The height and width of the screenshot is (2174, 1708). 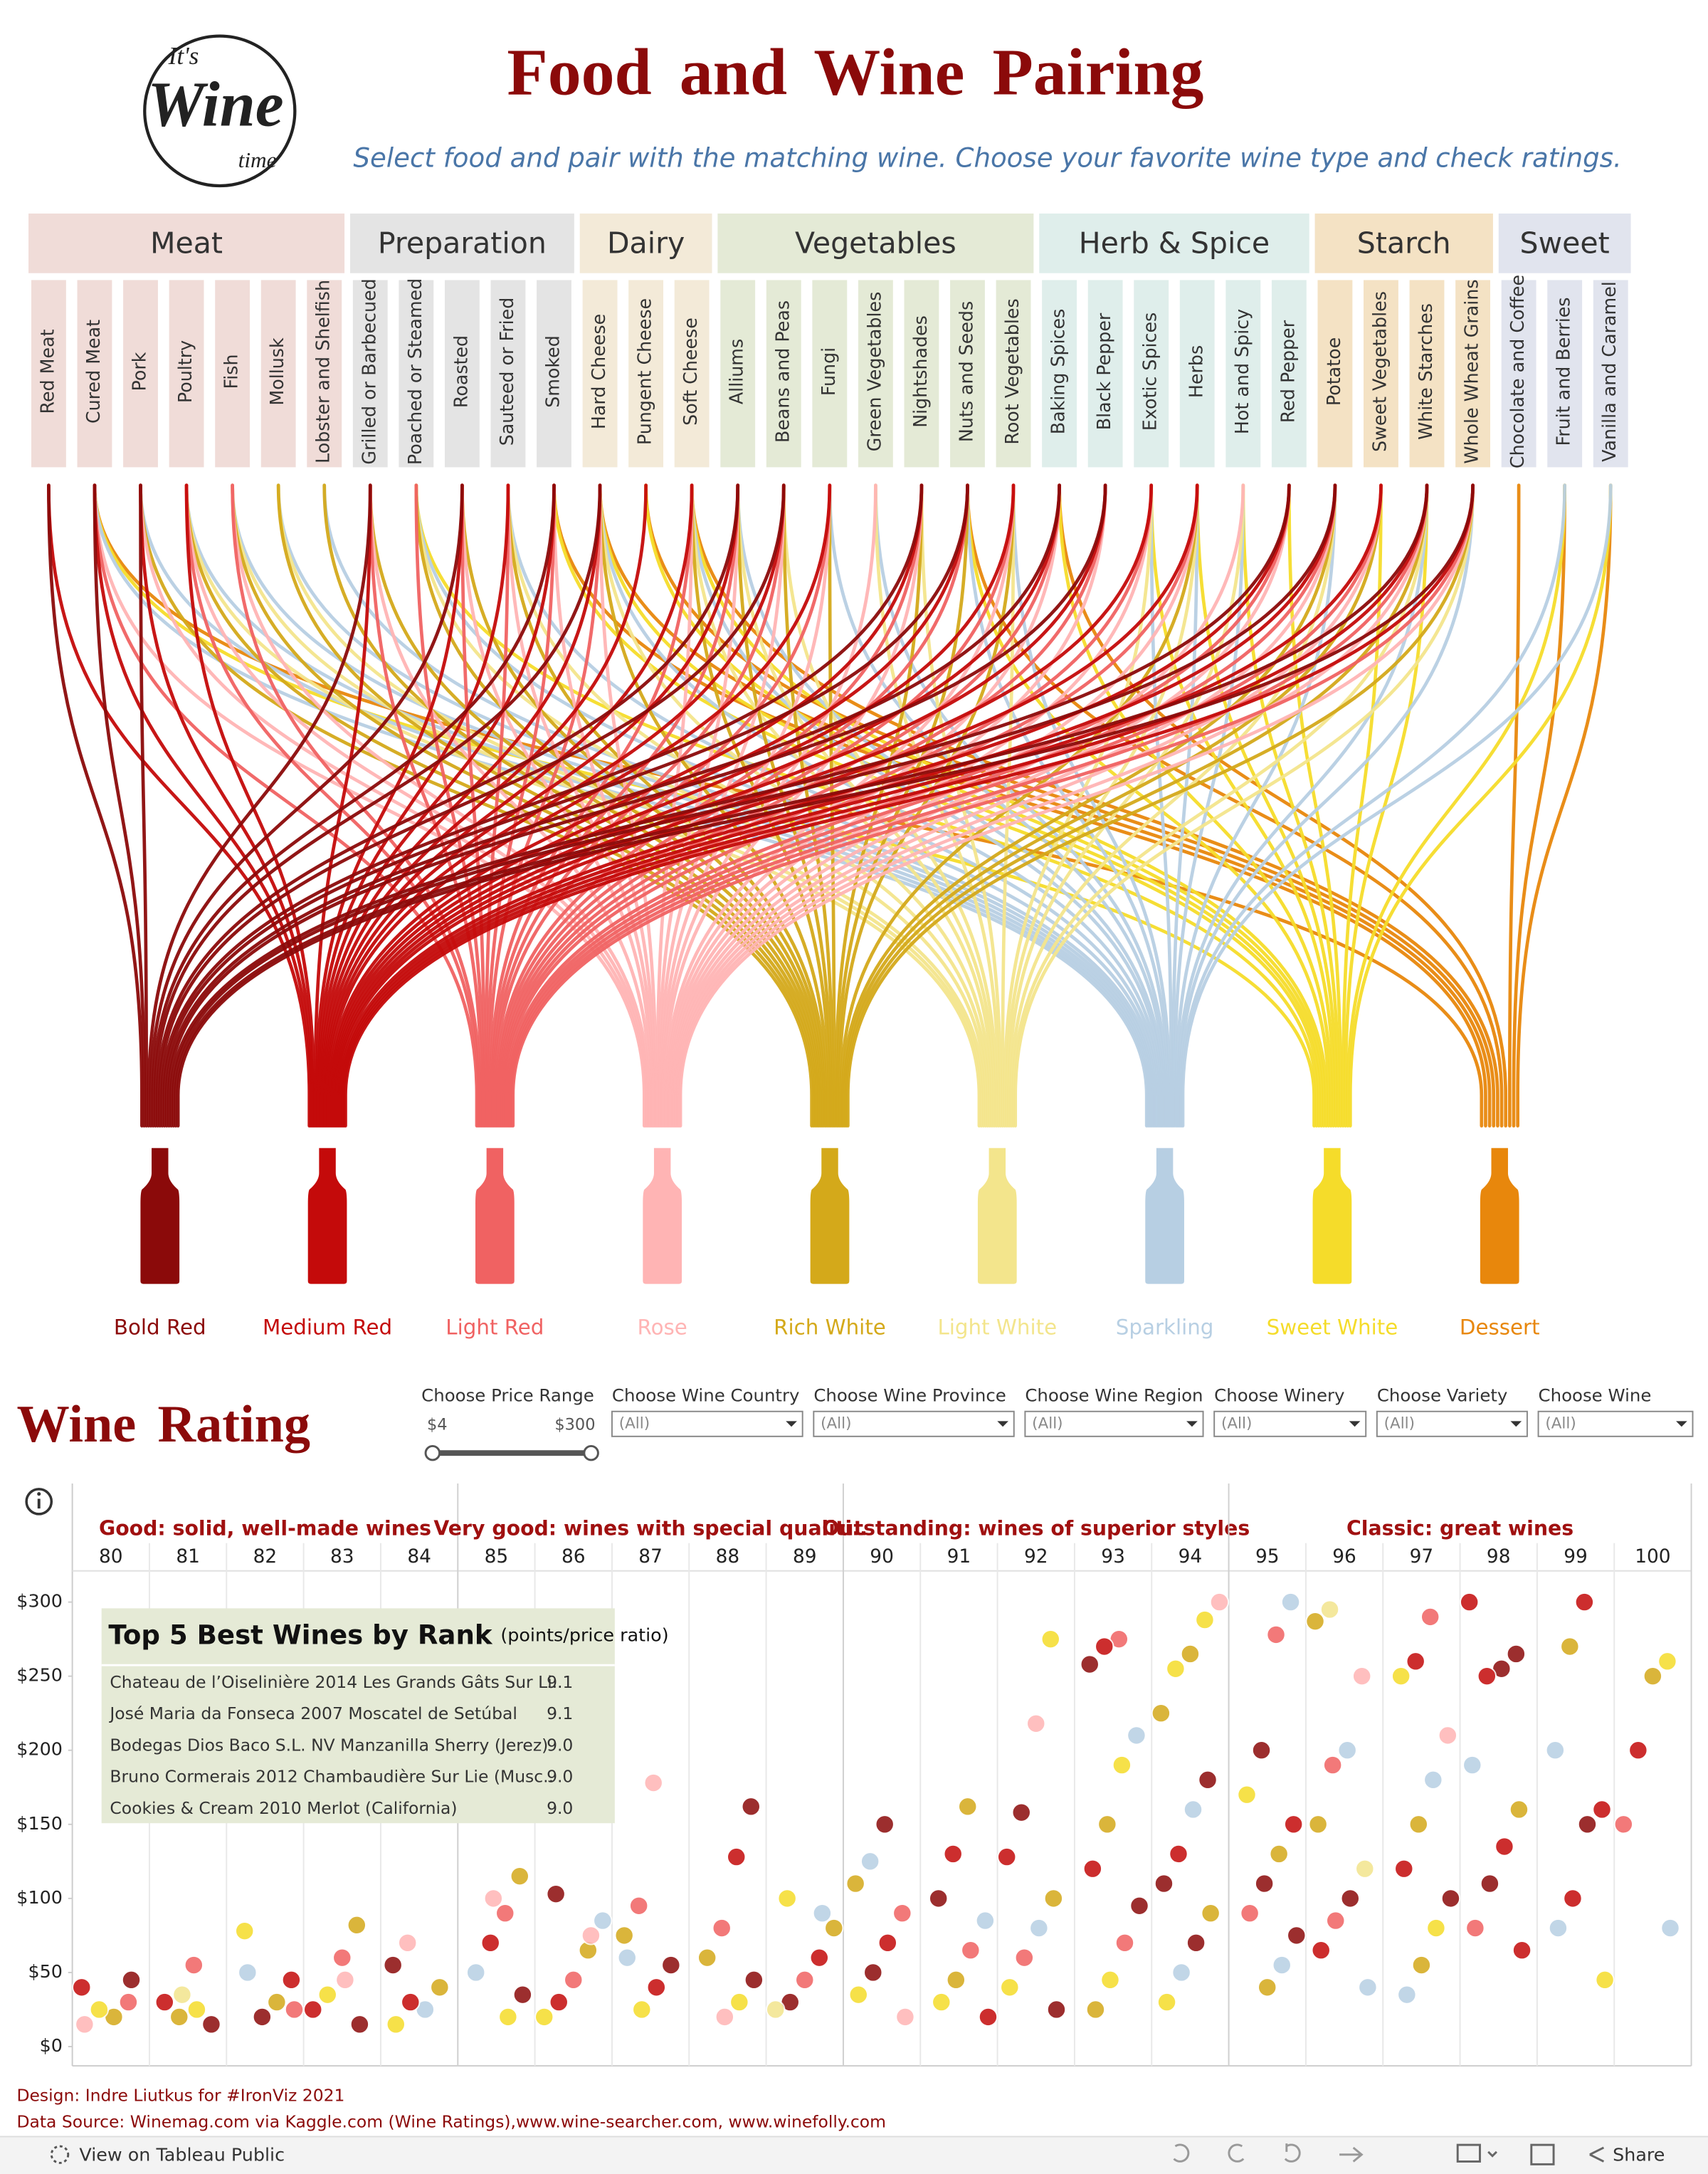 What do you see at coordinates (327, 1327) in the screenshot?
I see `wine-label: Medium Red` at bounding box center [327, 1327].